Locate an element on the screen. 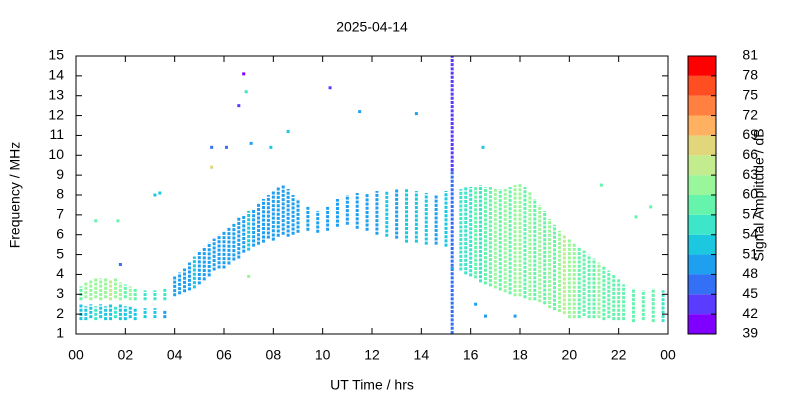  y-tick-label: 5 is located at coordinates (60, 253).